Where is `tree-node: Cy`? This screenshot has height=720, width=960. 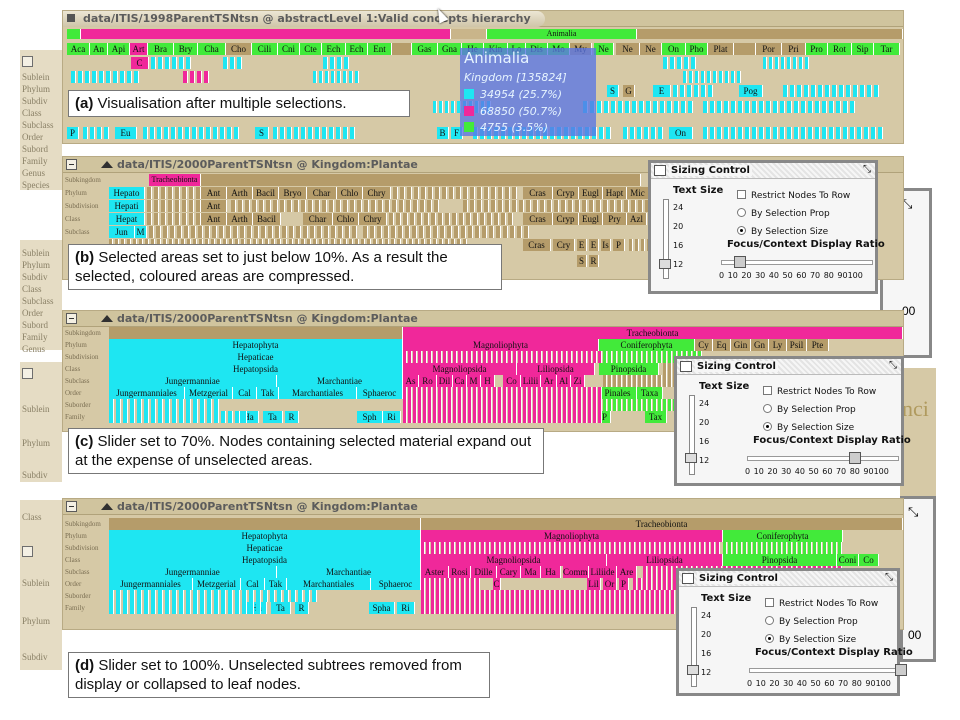
tree-node: Cy is located at coordinates (704, 345).